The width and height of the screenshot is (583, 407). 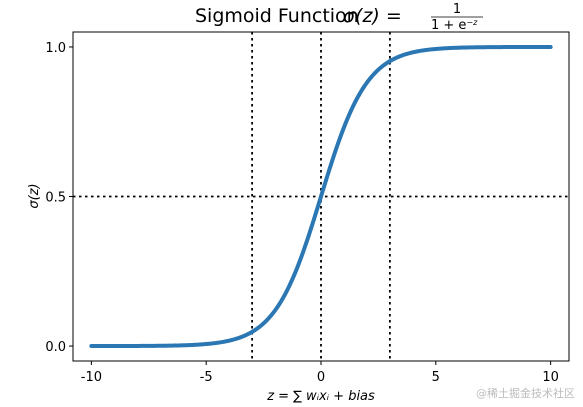 I want to click on x-tick-label: -10, so click(x=91, y=377).